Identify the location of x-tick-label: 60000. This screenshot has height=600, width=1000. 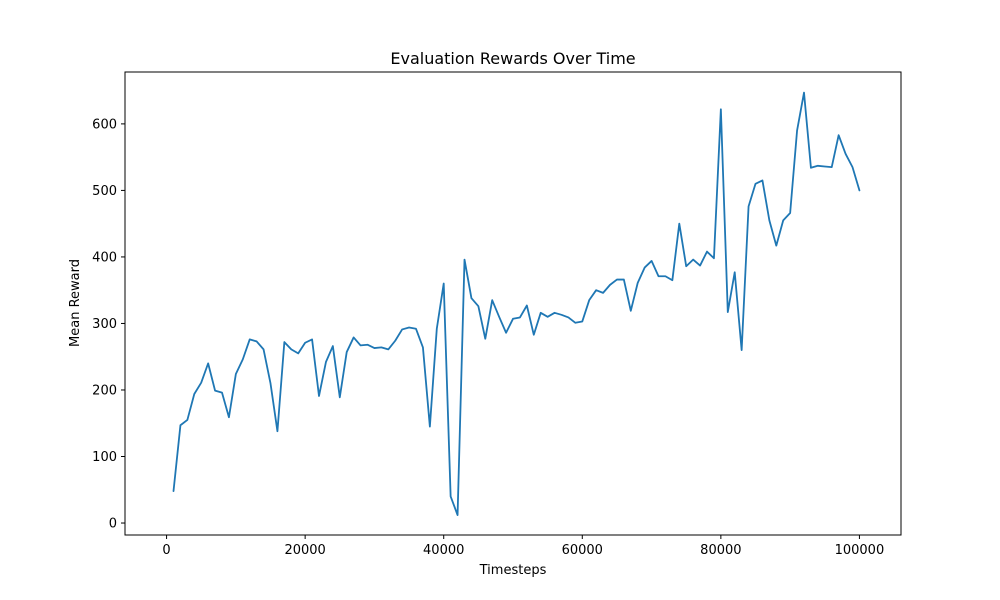
(582, 550).